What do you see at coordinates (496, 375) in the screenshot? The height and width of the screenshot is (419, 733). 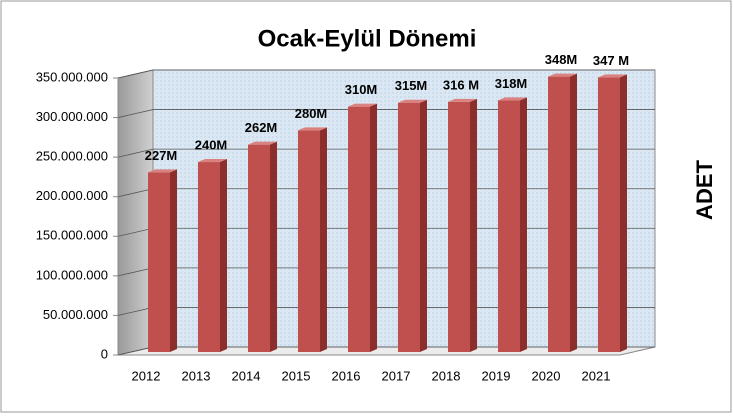 I see `x-tick-label: 2019` at bounding box center [496, 375].